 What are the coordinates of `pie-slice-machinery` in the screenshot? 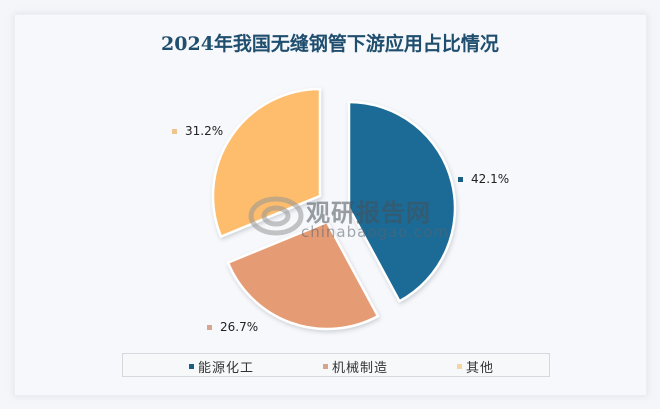 It's located at (303, 275).